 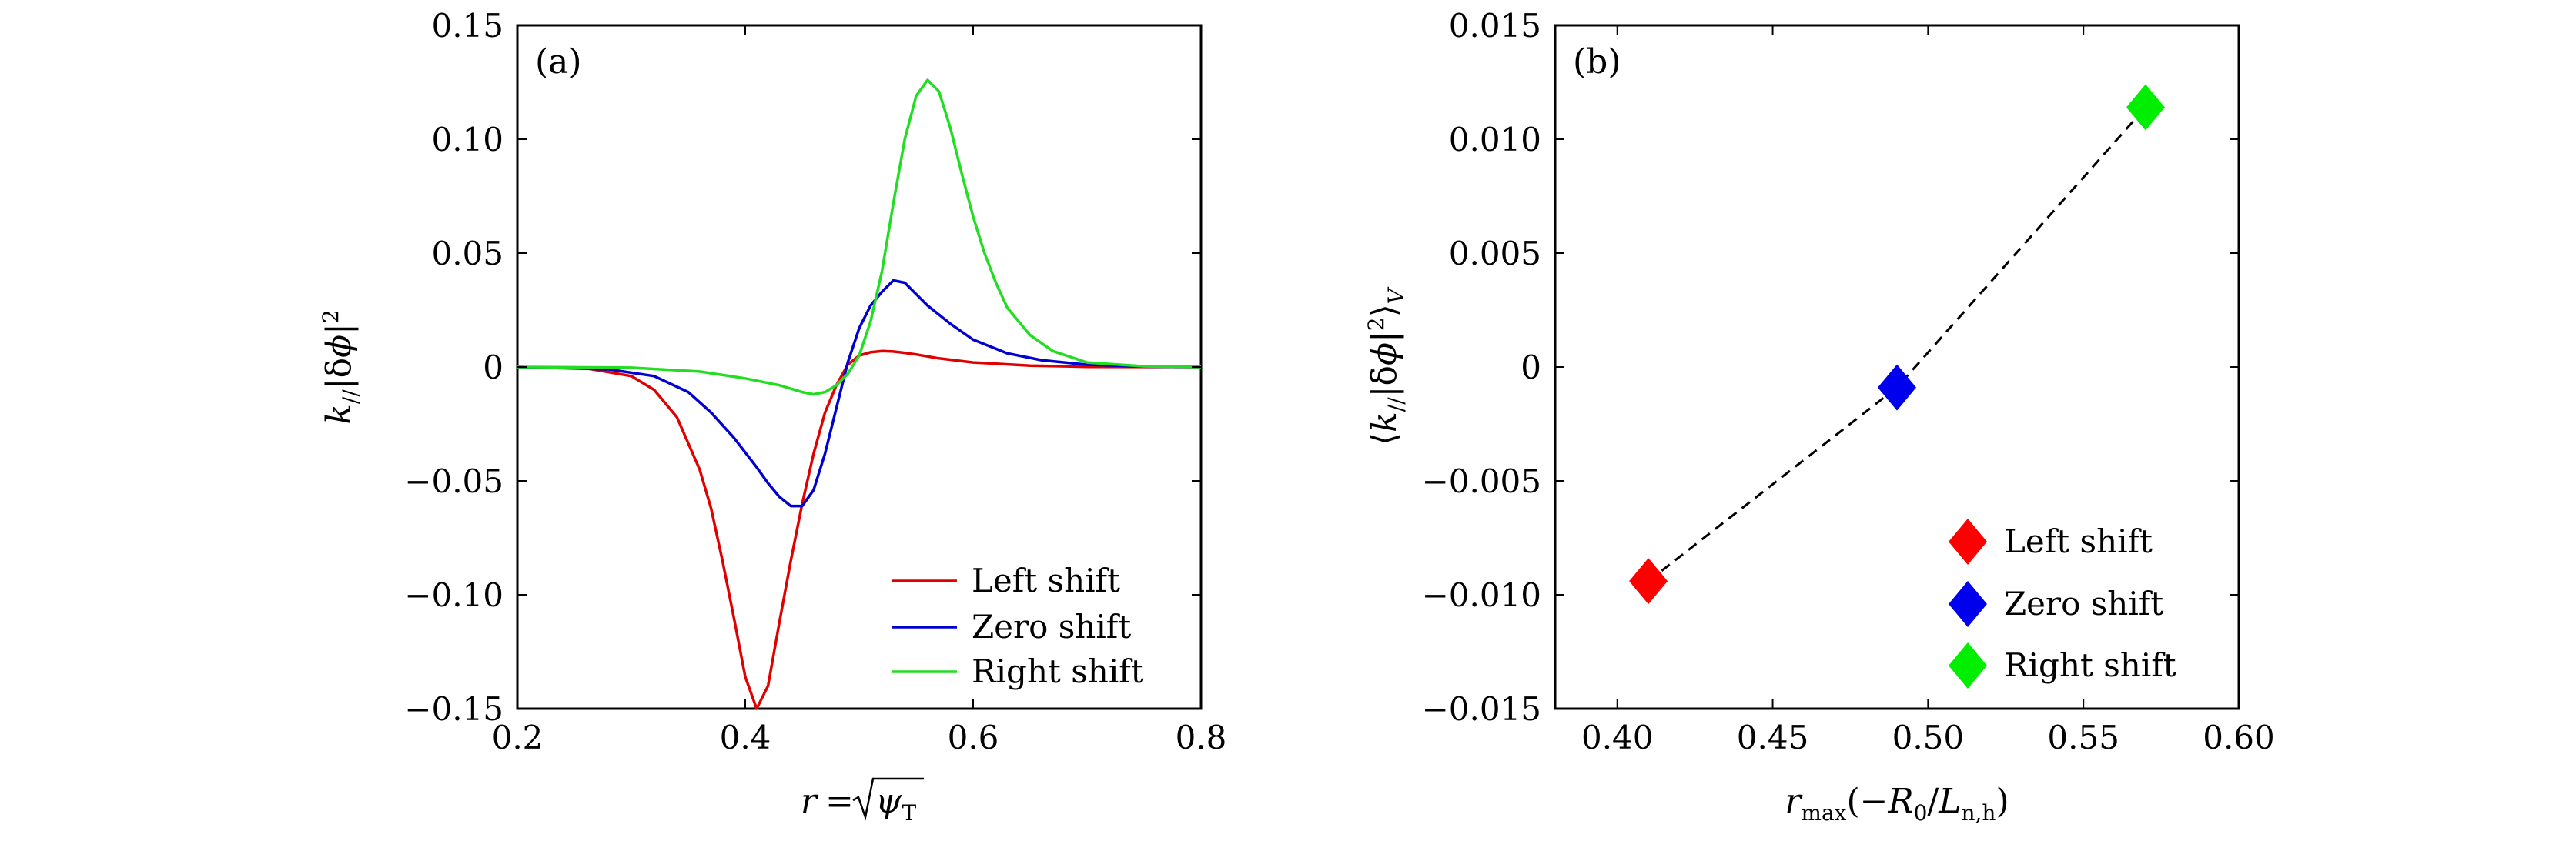 I want to click on legend-label-zero-shift: Zero shift, so click(x=1052, y=627).